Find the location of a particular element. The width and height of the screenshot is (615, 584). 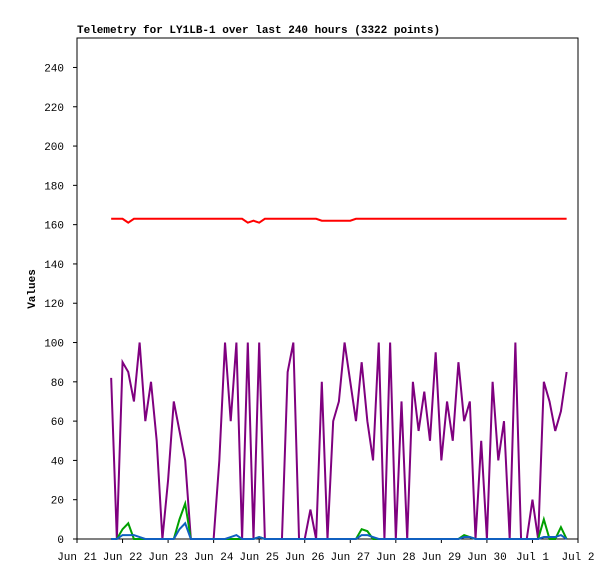

y-tick-label: 40 is located at coordinates (57, 462).